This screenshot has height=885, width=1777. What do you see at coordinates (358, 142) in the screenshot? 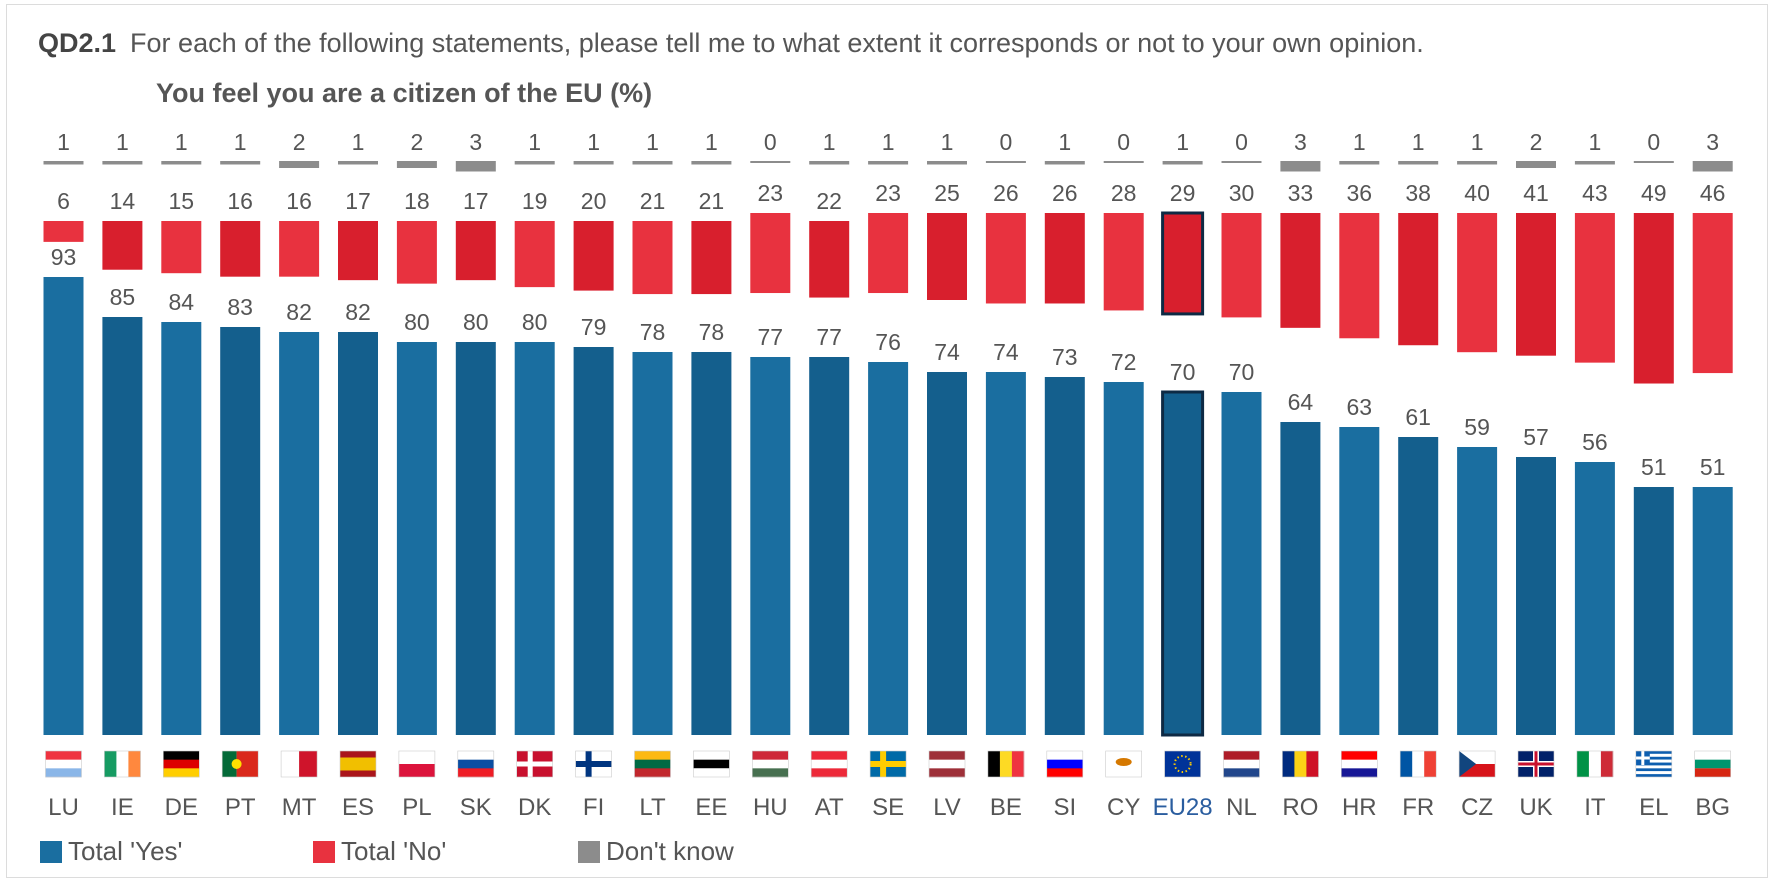
I see `label-dk-es: 1` at bounding box center [358, 142].